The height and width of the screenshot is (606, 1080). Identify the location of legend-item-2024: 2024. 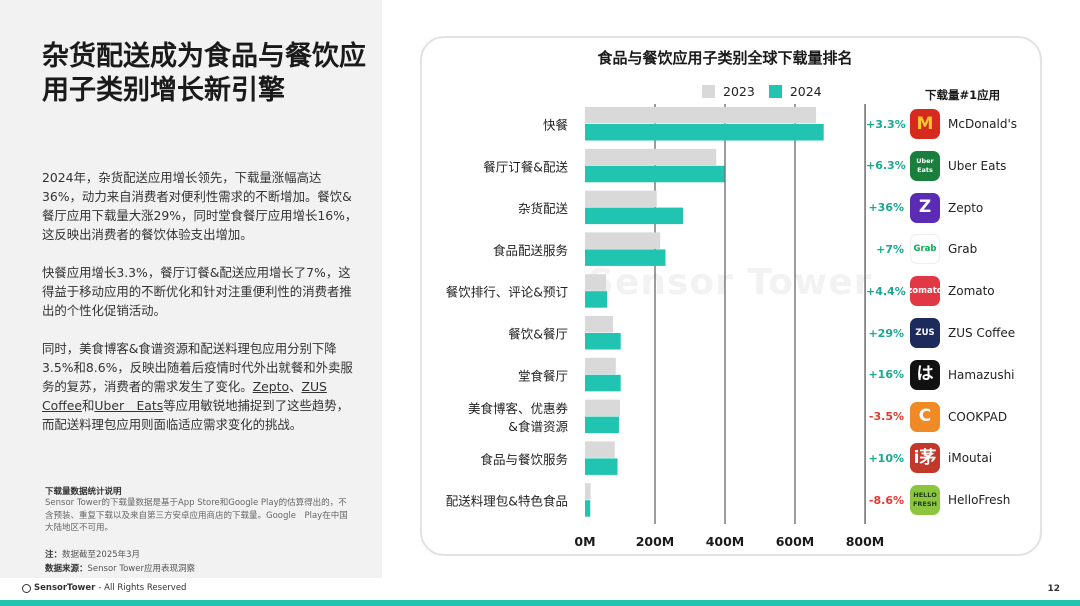
(795, 91).